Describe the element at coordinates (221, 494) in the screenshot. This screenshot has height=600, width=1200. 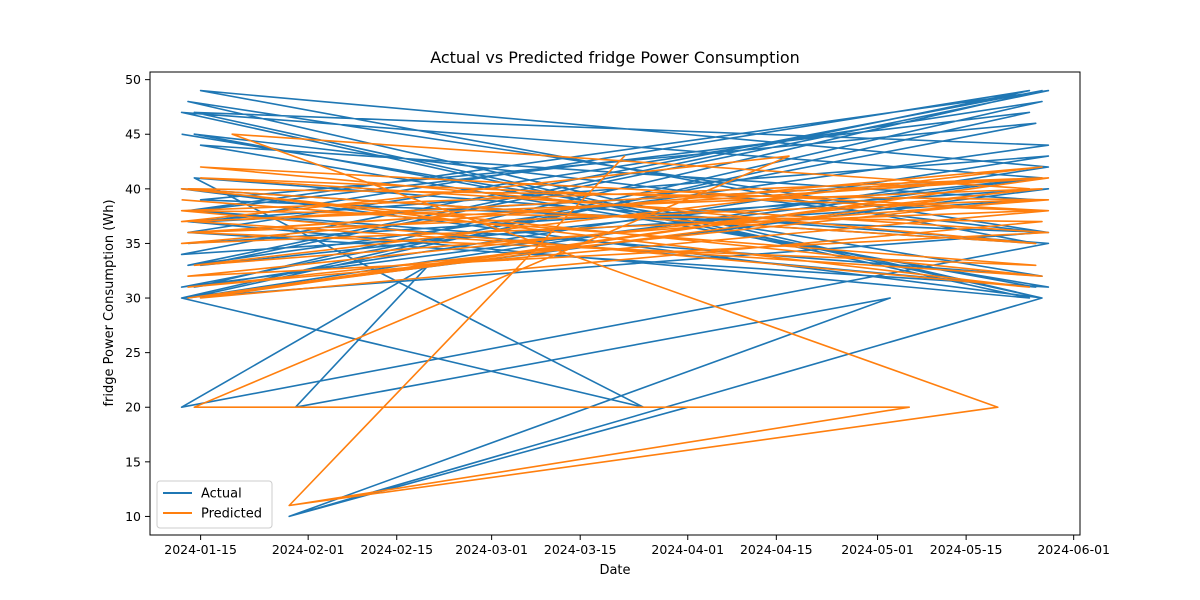
I see `legend-label-actual: Actual` at that location.